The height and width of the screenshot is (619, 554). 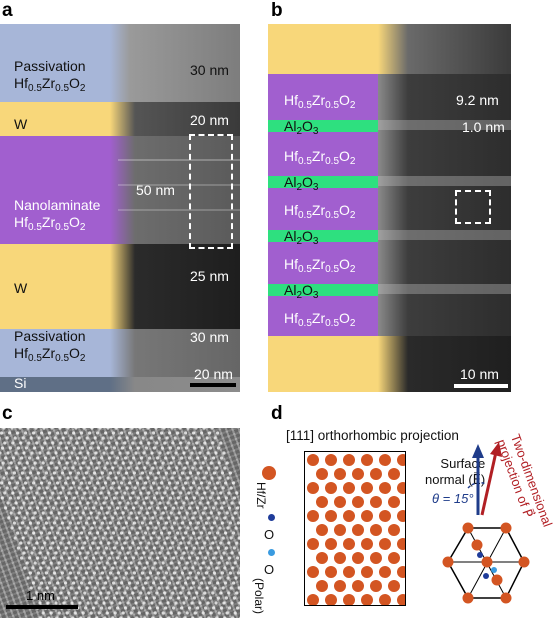 What do you see at coordinates (389, 364) in the screenshot?
I see `w-layer-bottom` at bounding box center [389, 364].